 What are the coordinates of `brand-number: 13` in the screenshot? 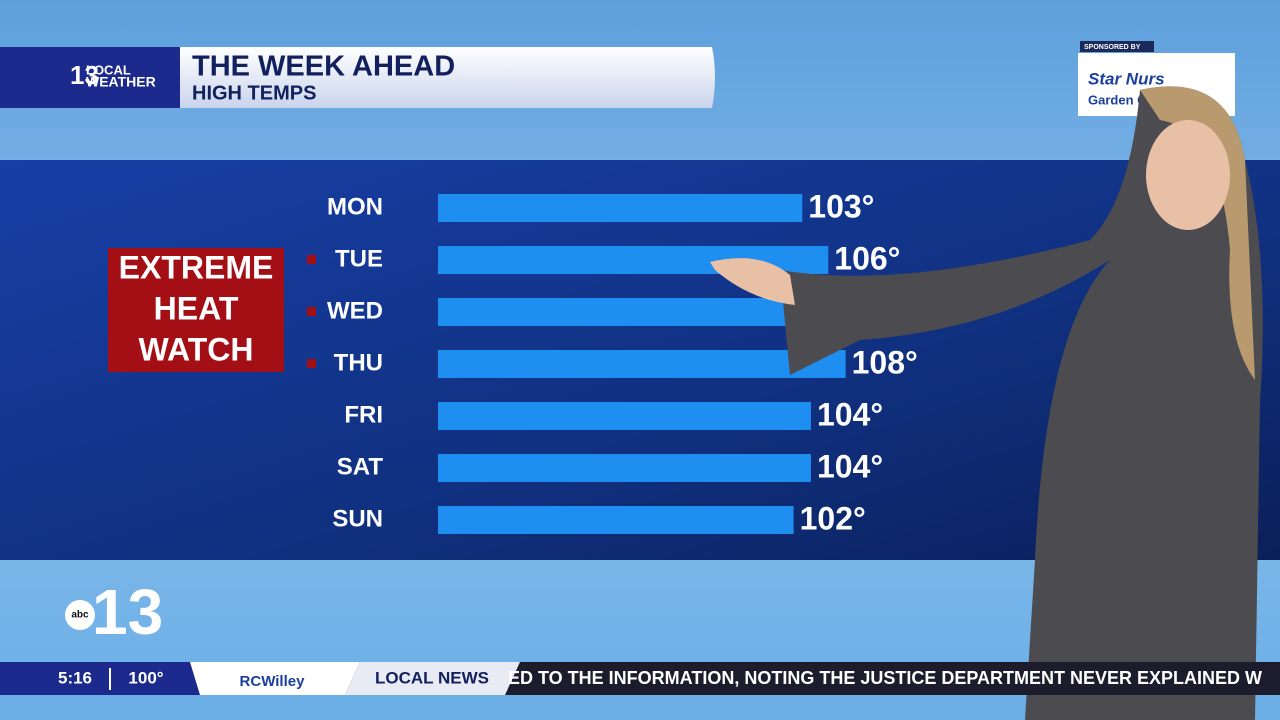 It's located at (84, 75).